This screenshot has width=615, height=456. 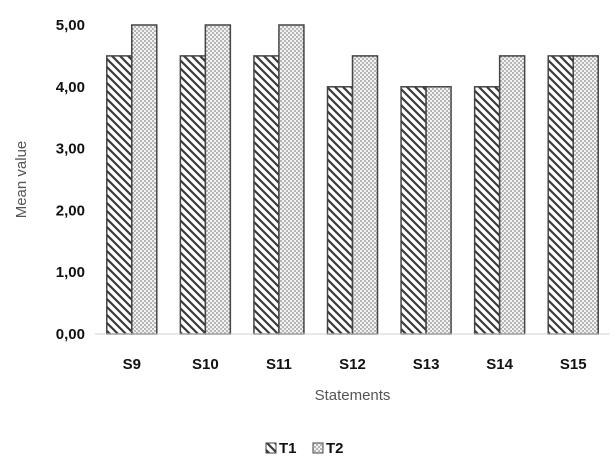 I want to click on bar-t2-s10, so click(x=218, y=179).